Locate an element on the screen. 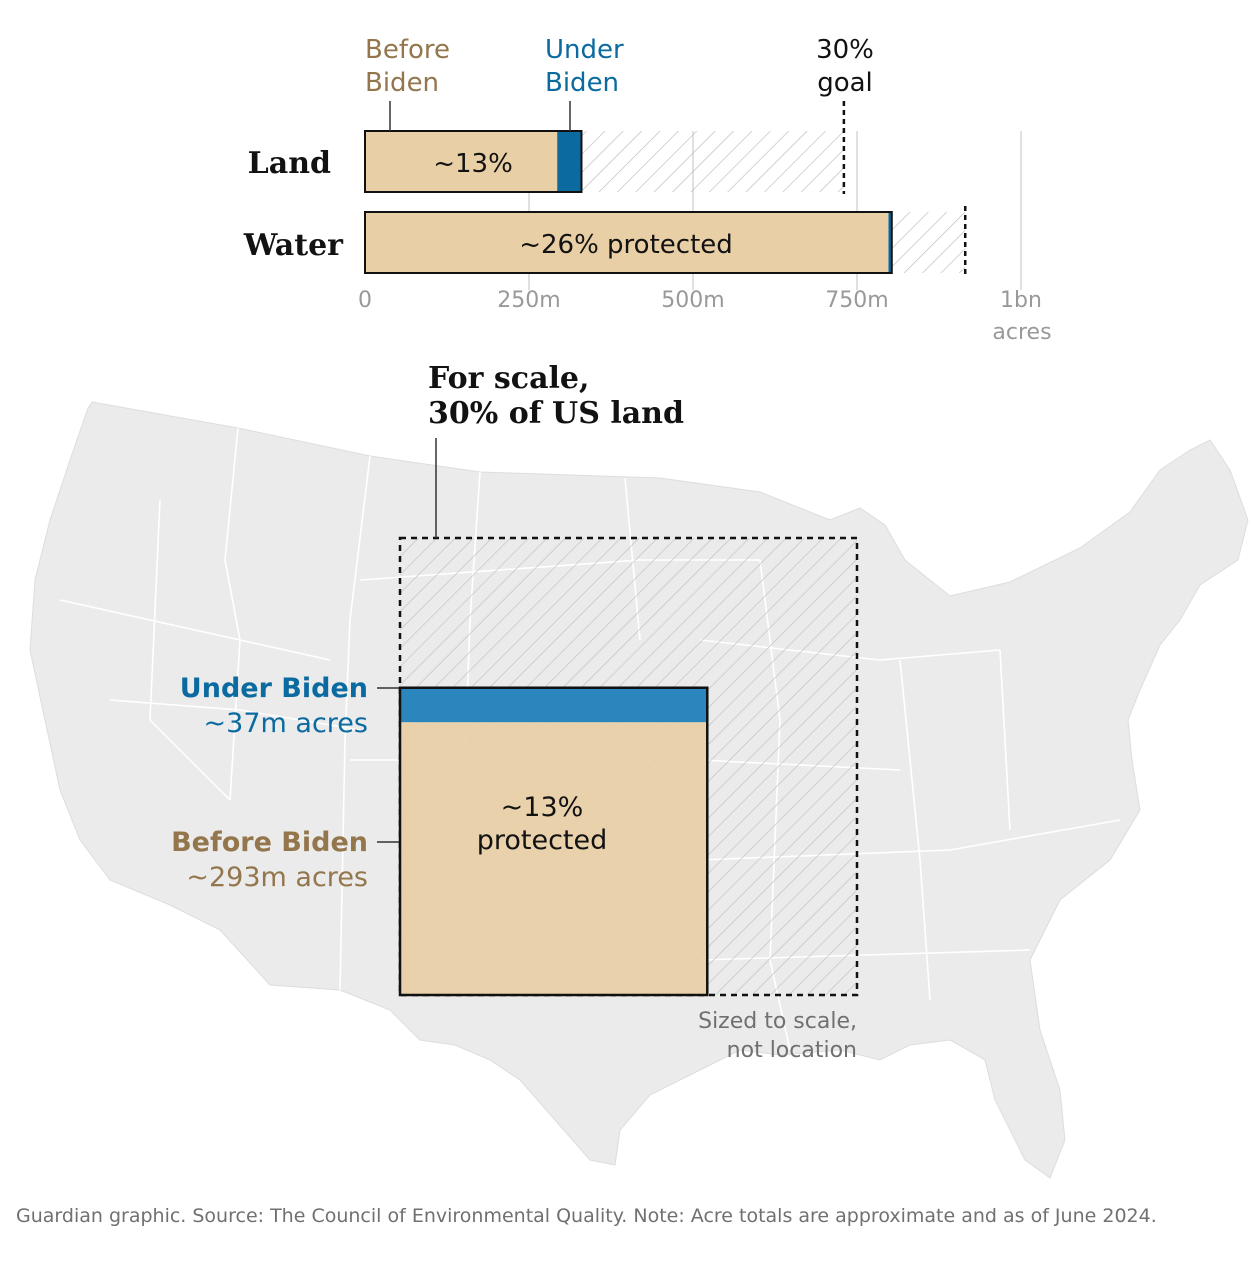 The image size is (1252, 1272). protected-label-line2: protected is located at coordinates (542, 840).